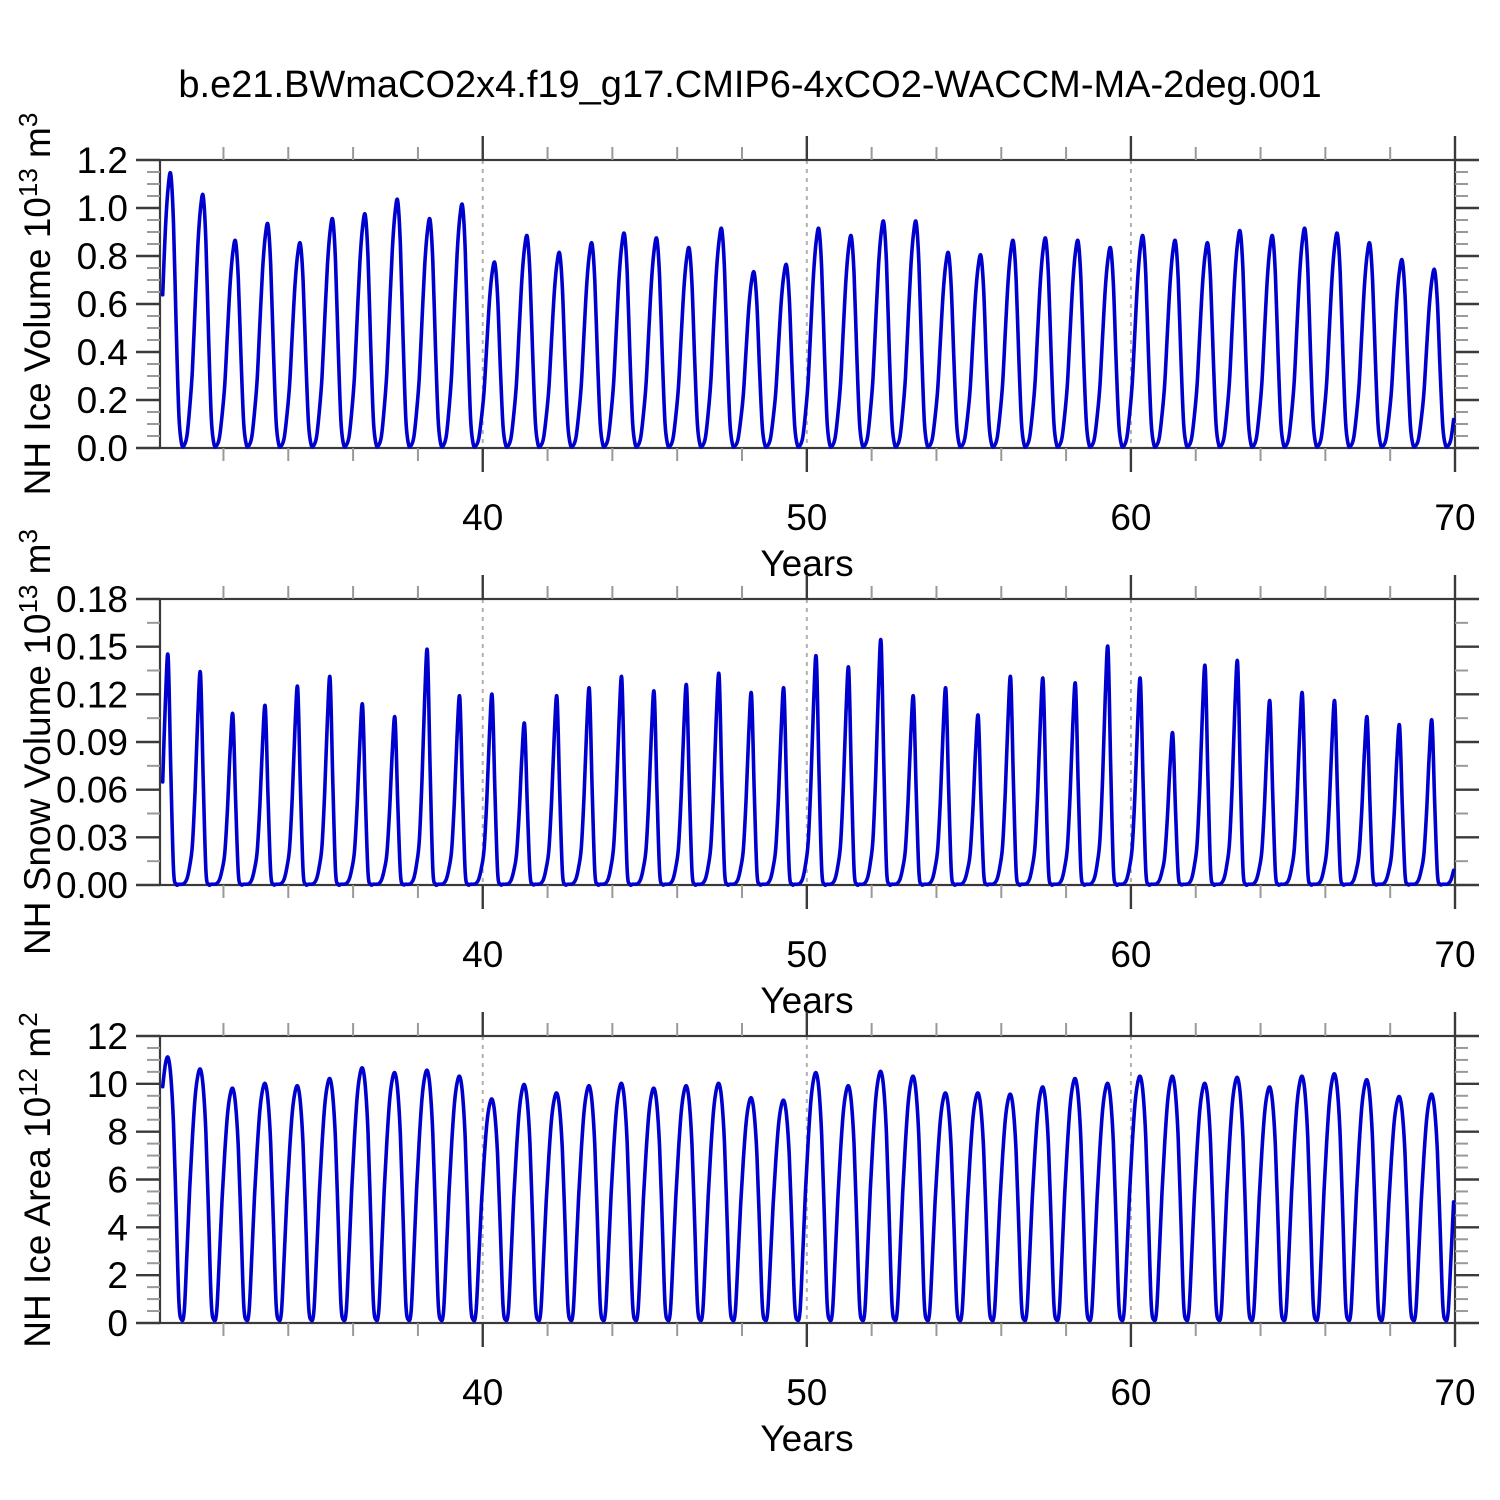  Describe the element at coordinates (107, 1036) in the screenshot. I see `y-tick-label: 12` at that location.